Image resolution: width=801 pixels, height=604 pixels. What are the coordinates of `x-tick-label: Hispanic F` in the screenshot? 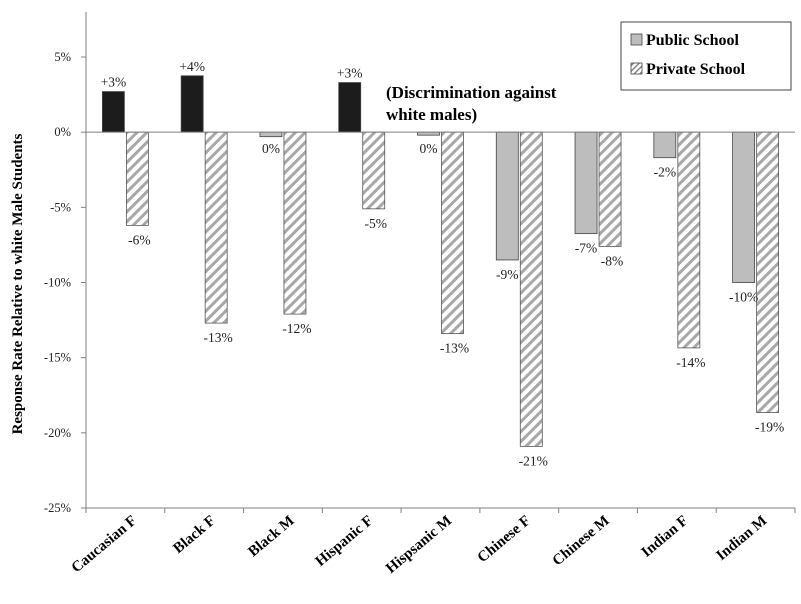 It's located at (345, 541).